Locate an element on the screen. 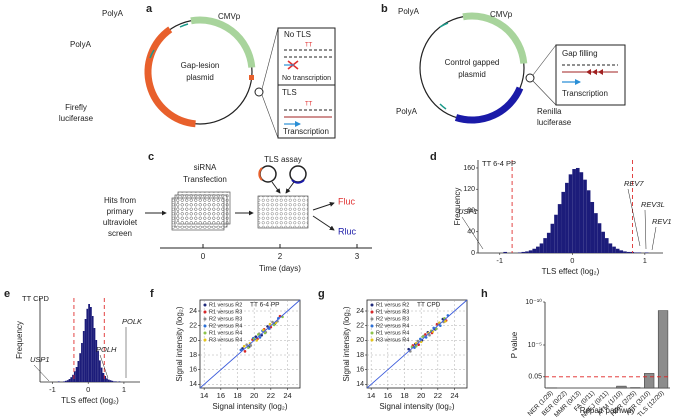 The height and width of the screenshot is (418, 685). label: Gap filling is located at coordinates (580, 53).